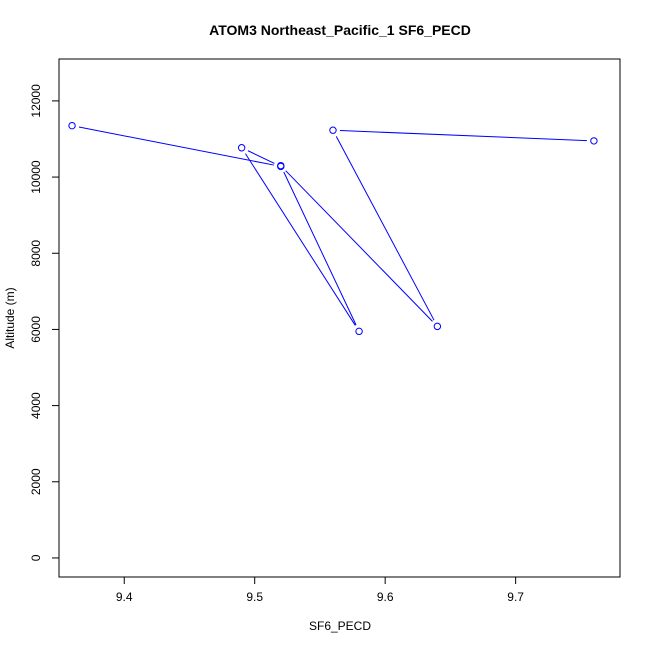 Image resolution: width=650 pixels, height=650 pixels. Describe the element at coordinates (44, 322) in the screenshot. I see `y-axis: 0 2000 4000 6000 8000 10000 12000` at that location.